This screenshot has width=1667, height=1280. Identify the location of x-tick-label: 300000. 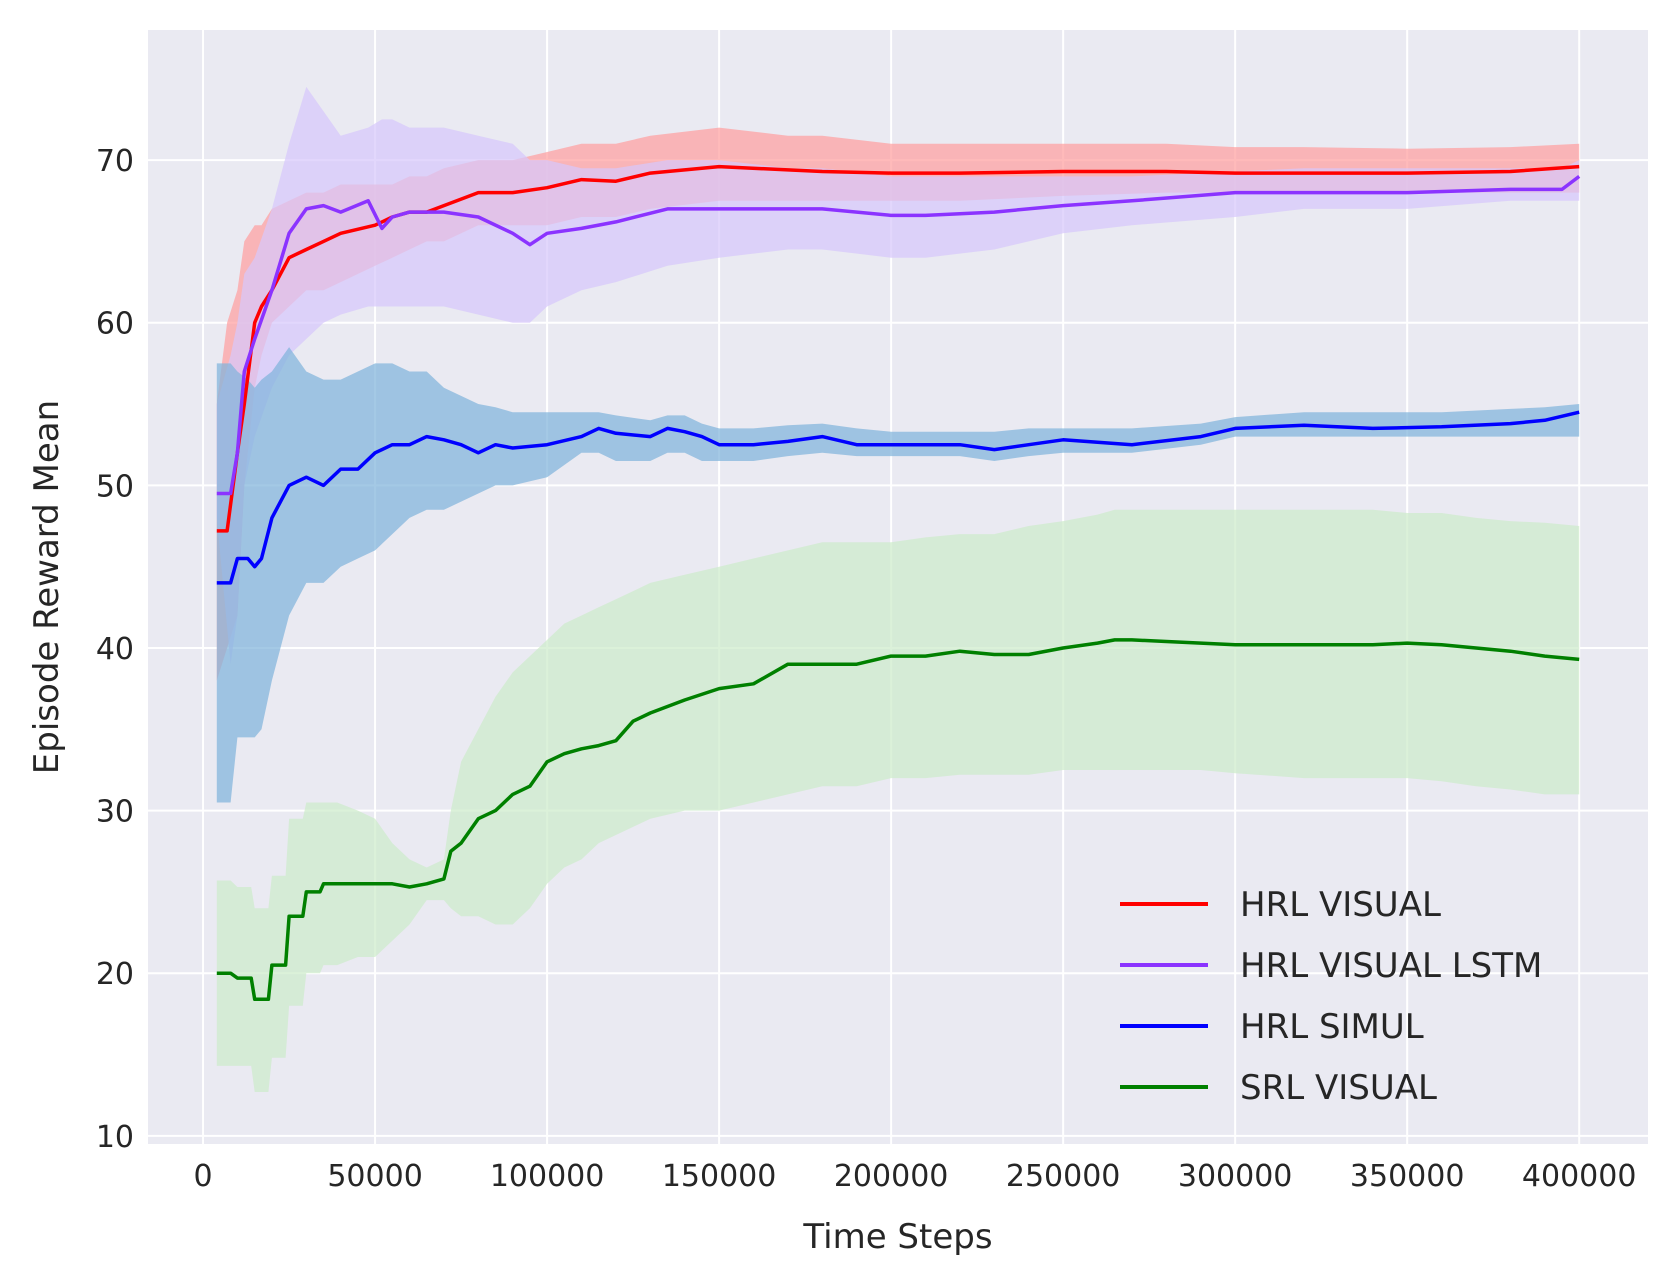
(1235, 1176).